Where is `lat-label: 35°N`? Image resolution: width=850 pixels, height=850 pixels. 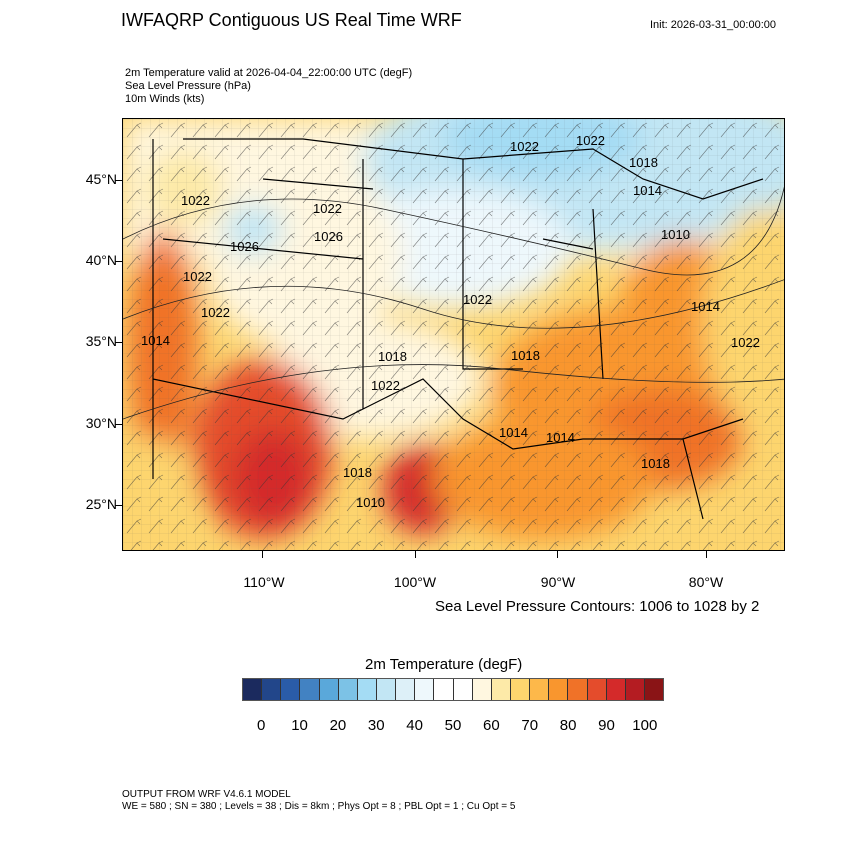
lat-label: 35°N is located at coordinates (101, 341).